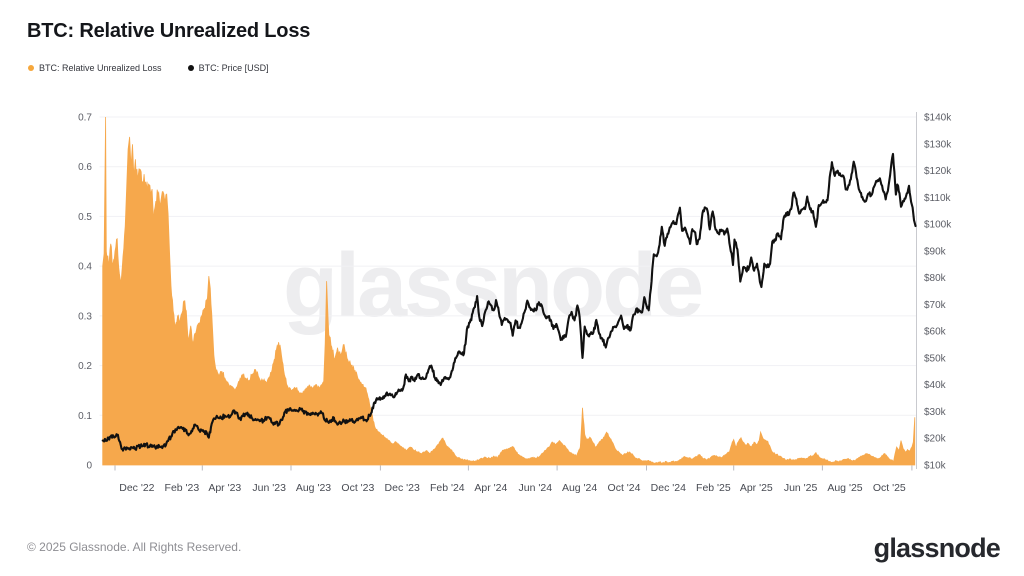  What do you see at coordinates (935, 466) in the screenshot?
I see `right-axis-tick-label: $10k` at bounding box center [935, 466].